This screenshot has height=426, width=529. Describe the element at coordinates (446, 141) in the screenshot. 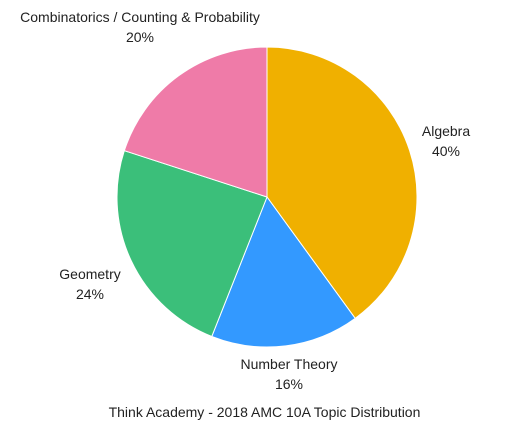

I see `slice-label-algebra: Algebra 40%` at that location.